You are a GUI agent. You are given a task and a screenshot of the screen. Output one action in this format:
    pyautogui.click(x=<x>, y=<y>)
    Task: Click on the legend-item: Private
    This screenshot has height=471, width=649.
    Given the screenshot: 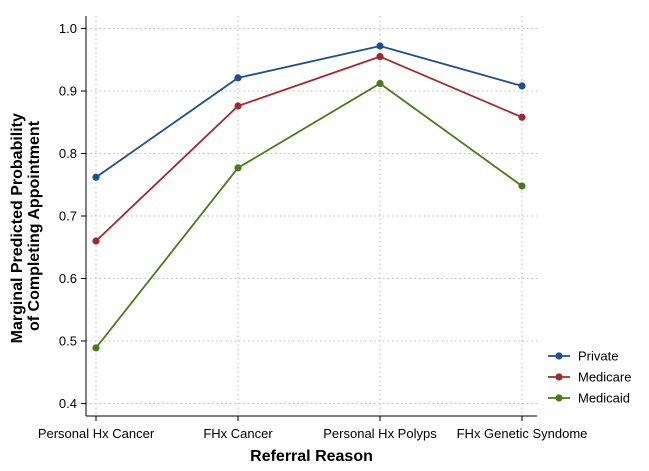 What is the action you would take?
    pyautogui.click(x=583, y=356)
    